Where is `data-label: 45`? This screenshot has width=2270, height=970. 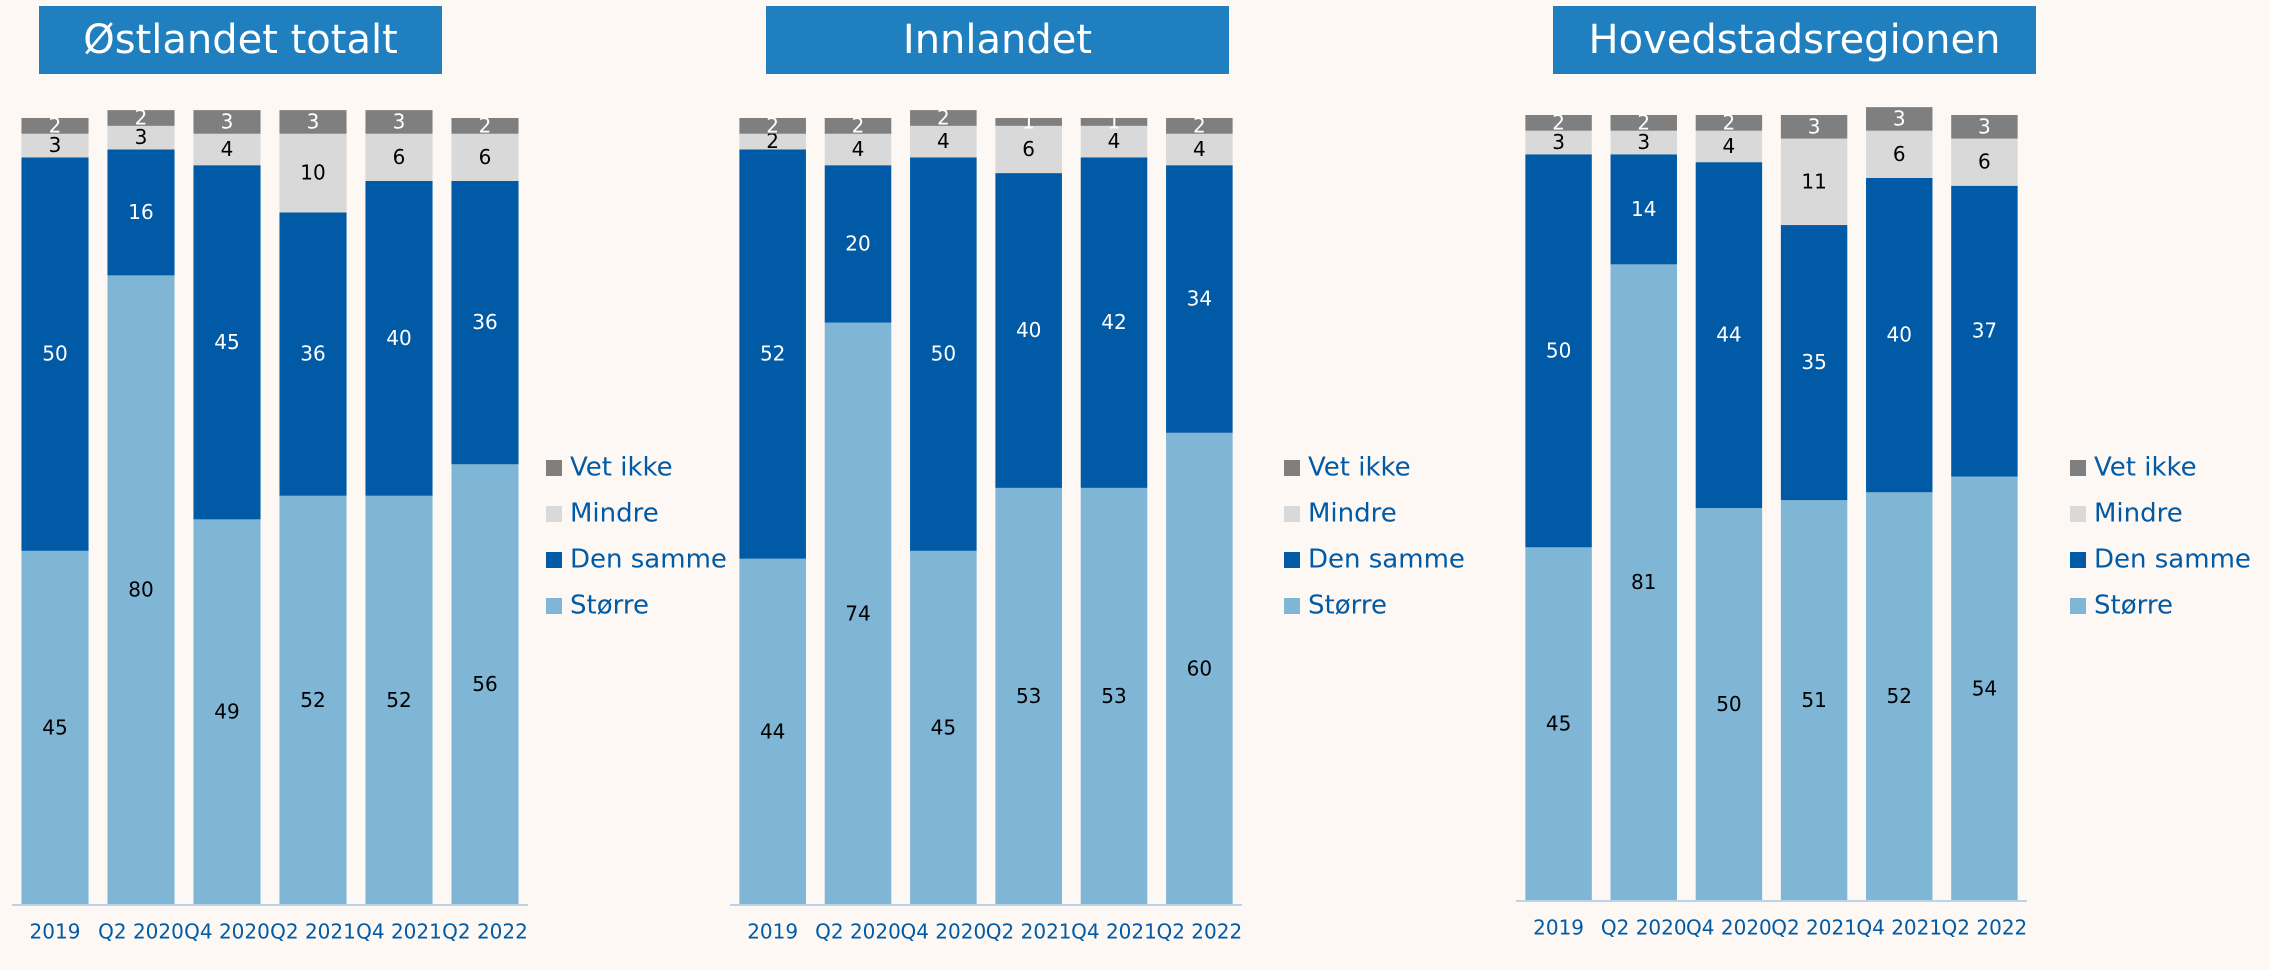
data-label: 45 is located at coordinates (943, 727).